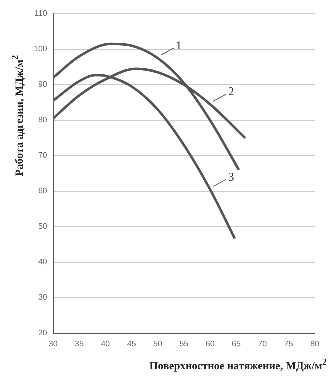  Describe the element at coordinates (43, 333) in the screenshot. I see `y-tick-label: 20` at that location.